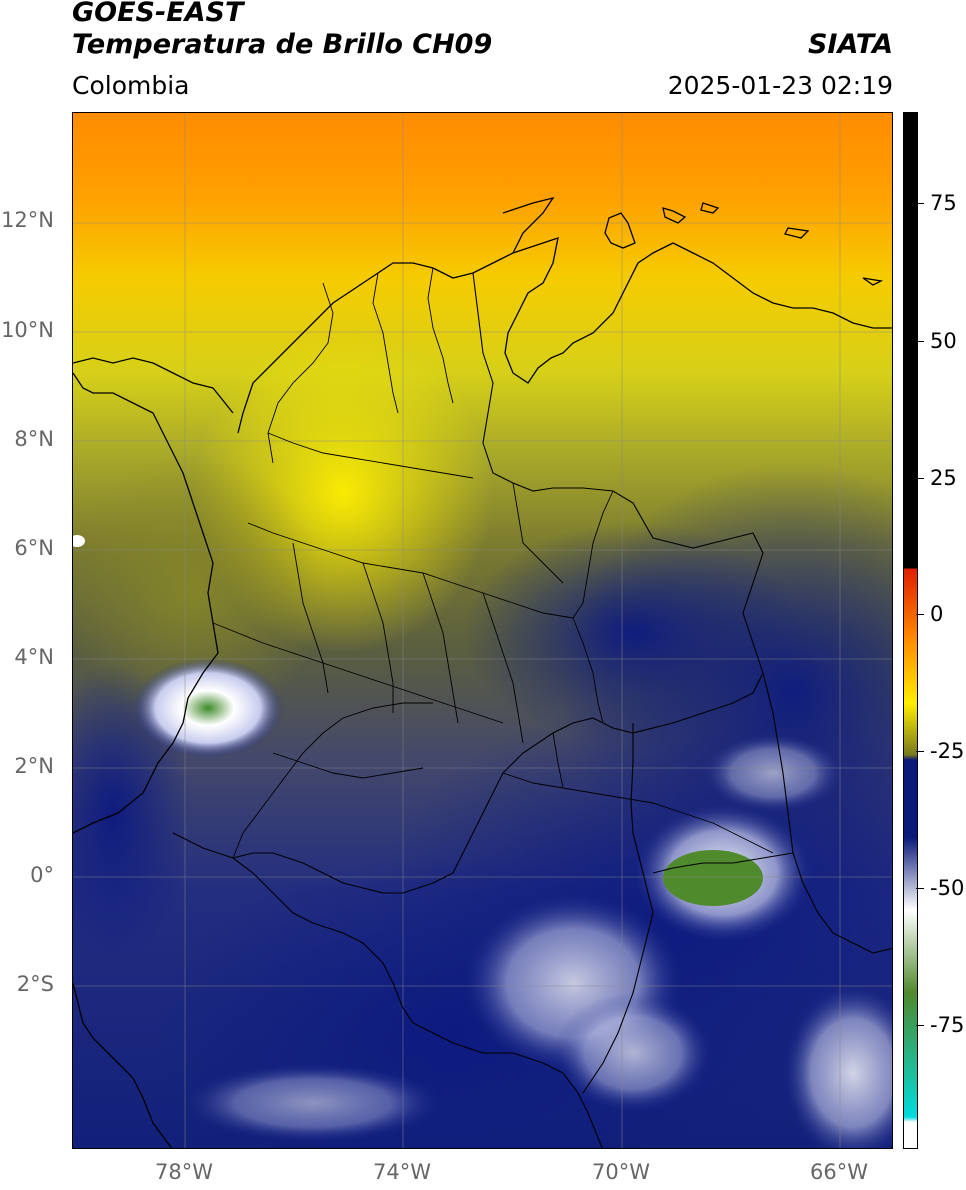 The height and width of the screenshot is (1190, 966). Describe the element at coordinates (947, 751) in the screenshot. I see `colorbar-label-m25: -25` at that location.